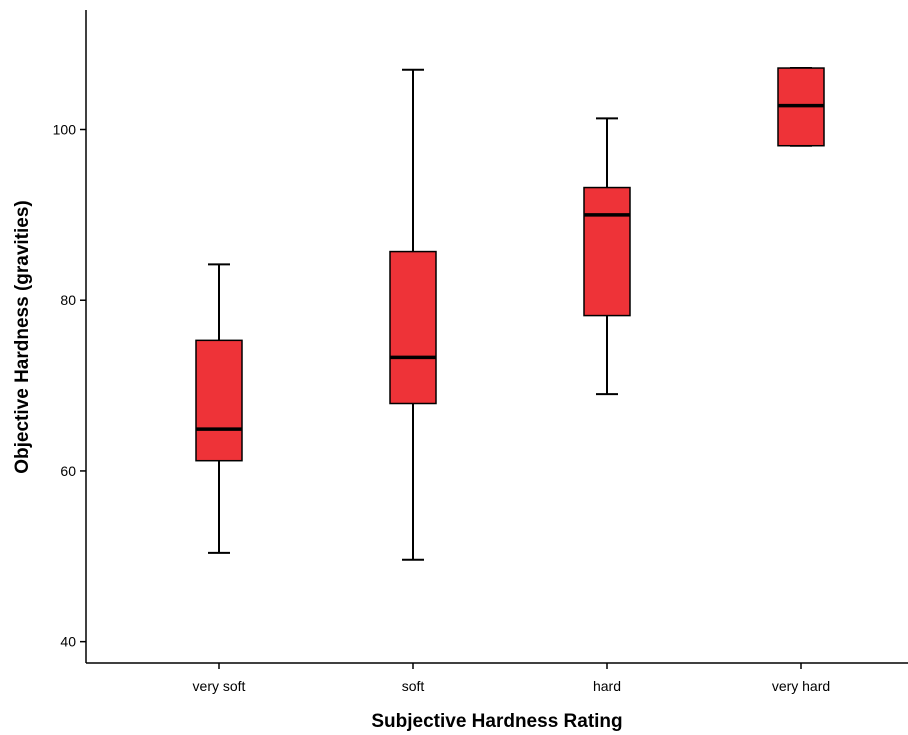  What do you see at coordinates (68, 300) in the screenshot?
I see `y-tick-label: 80` at bounding box center [68, 300].